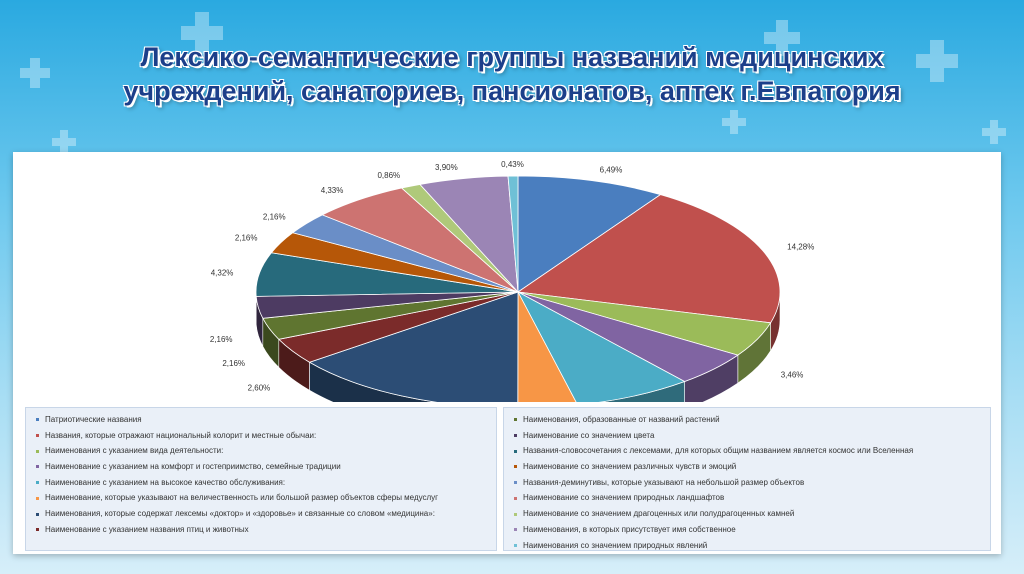  I want to click on pie-slice-label: 3,46%, so click(792, 374).